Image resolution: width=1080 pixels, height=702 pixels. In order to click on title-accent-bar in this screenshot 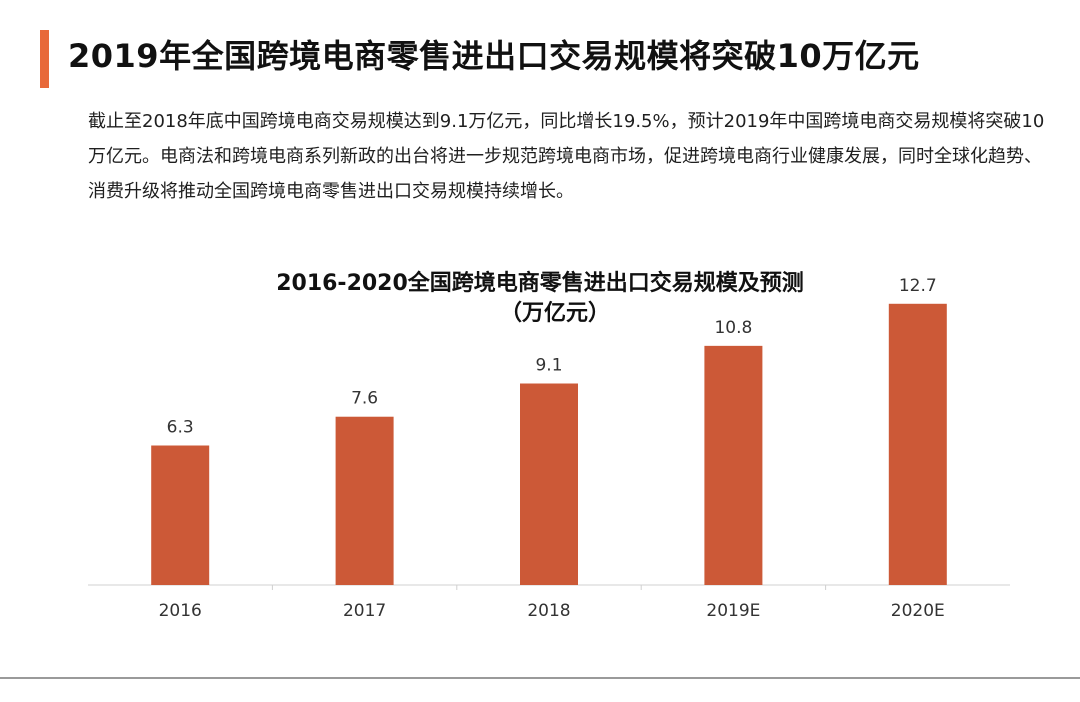, I will do `click(44, 59)`.